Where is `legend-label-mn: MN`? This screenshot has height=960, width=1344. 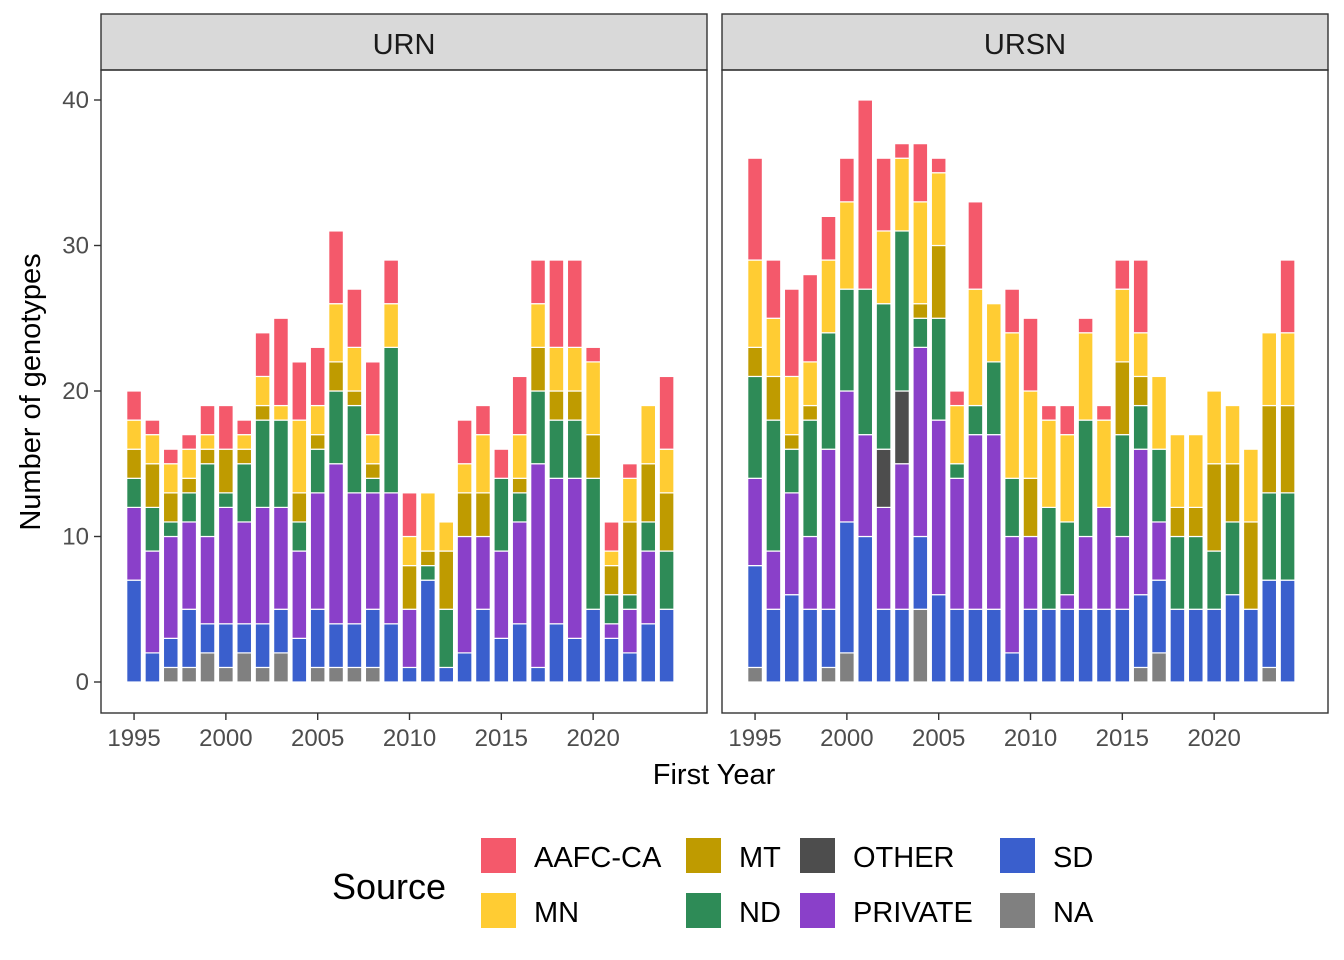
legend-label-mn: MN is located at coordinates (556, 913).